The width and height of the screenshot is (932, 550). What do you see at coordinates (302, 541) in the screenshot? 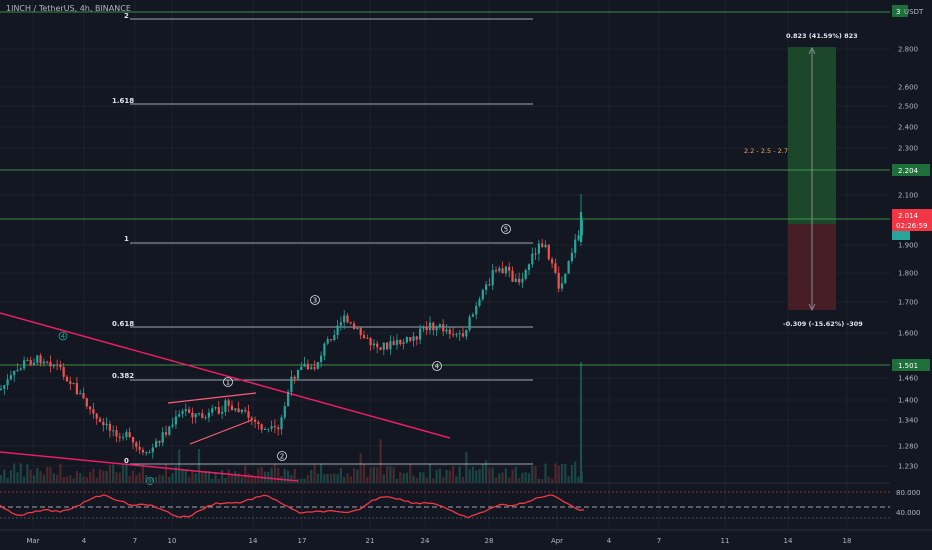
I see `time-tick: 17` at bounding box center [302, 541].